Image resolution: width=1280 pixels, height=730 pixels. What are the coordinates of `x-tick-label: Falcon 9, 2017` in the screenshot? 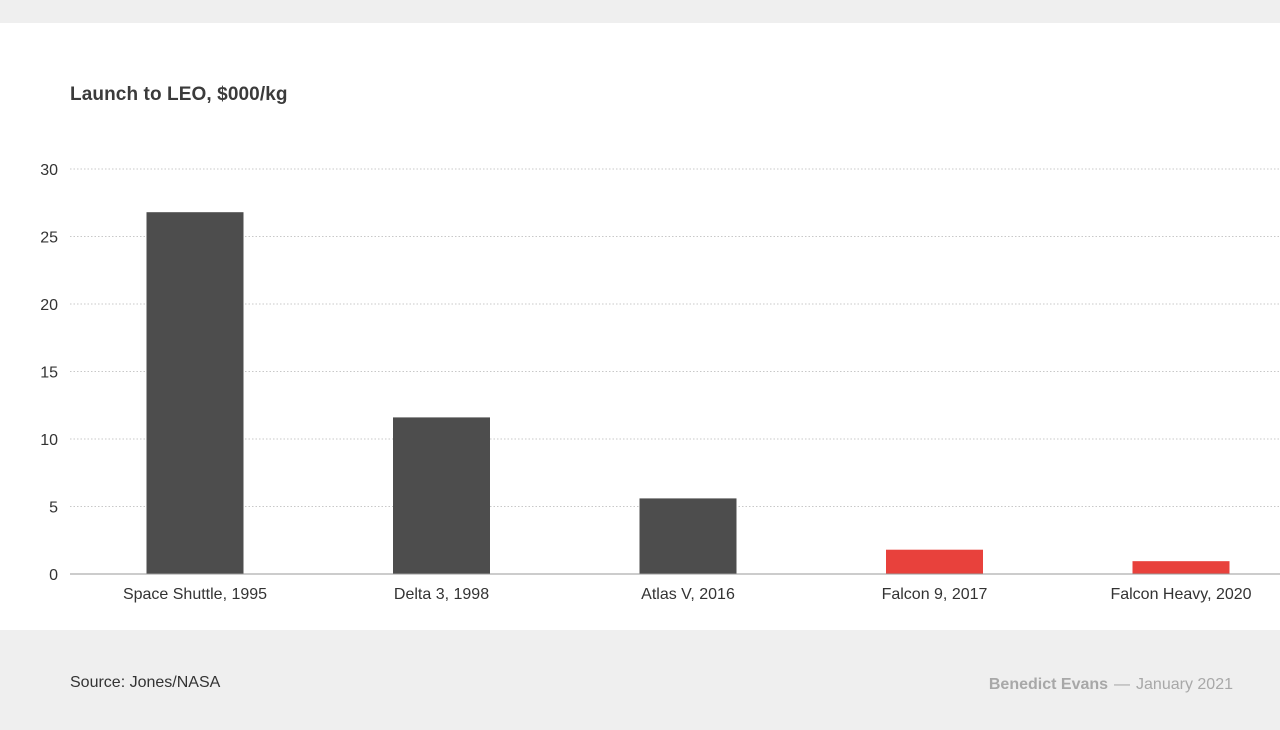 It's located at (935, 594).